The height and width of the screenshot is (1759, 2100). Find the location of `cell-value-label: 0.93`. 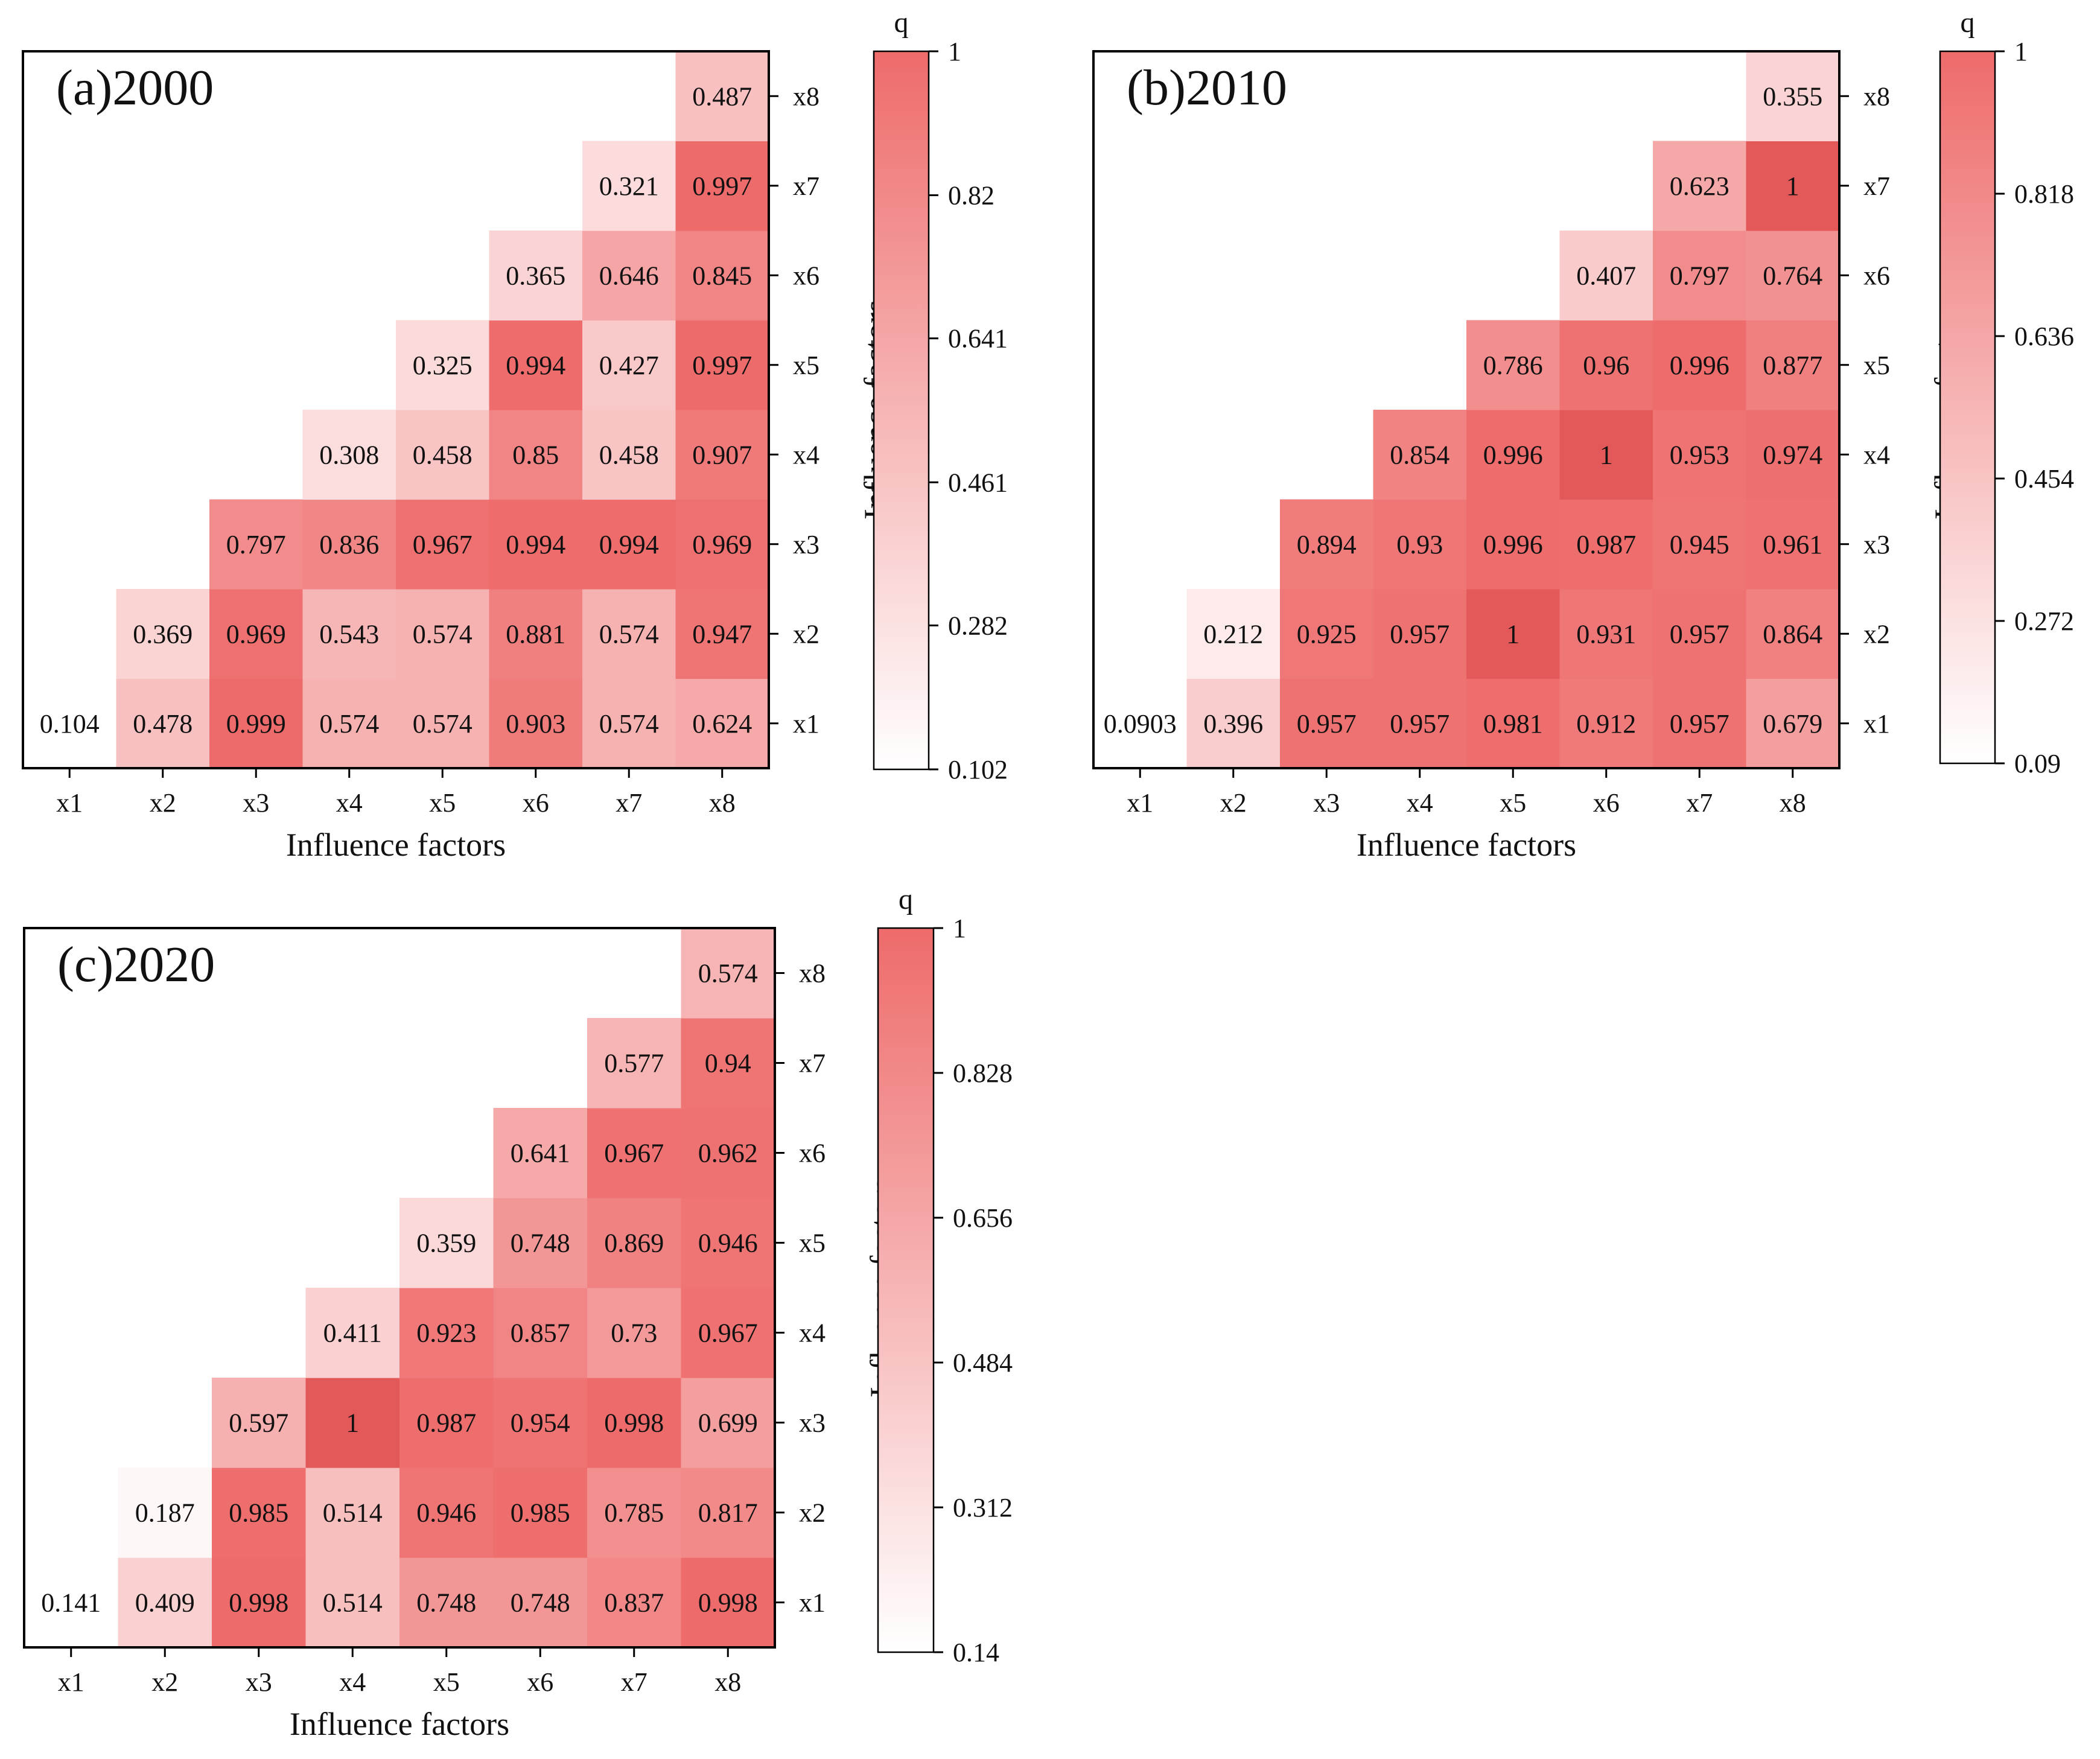

cell-value-label: 0.93 is located at coordinates (1419, 544).